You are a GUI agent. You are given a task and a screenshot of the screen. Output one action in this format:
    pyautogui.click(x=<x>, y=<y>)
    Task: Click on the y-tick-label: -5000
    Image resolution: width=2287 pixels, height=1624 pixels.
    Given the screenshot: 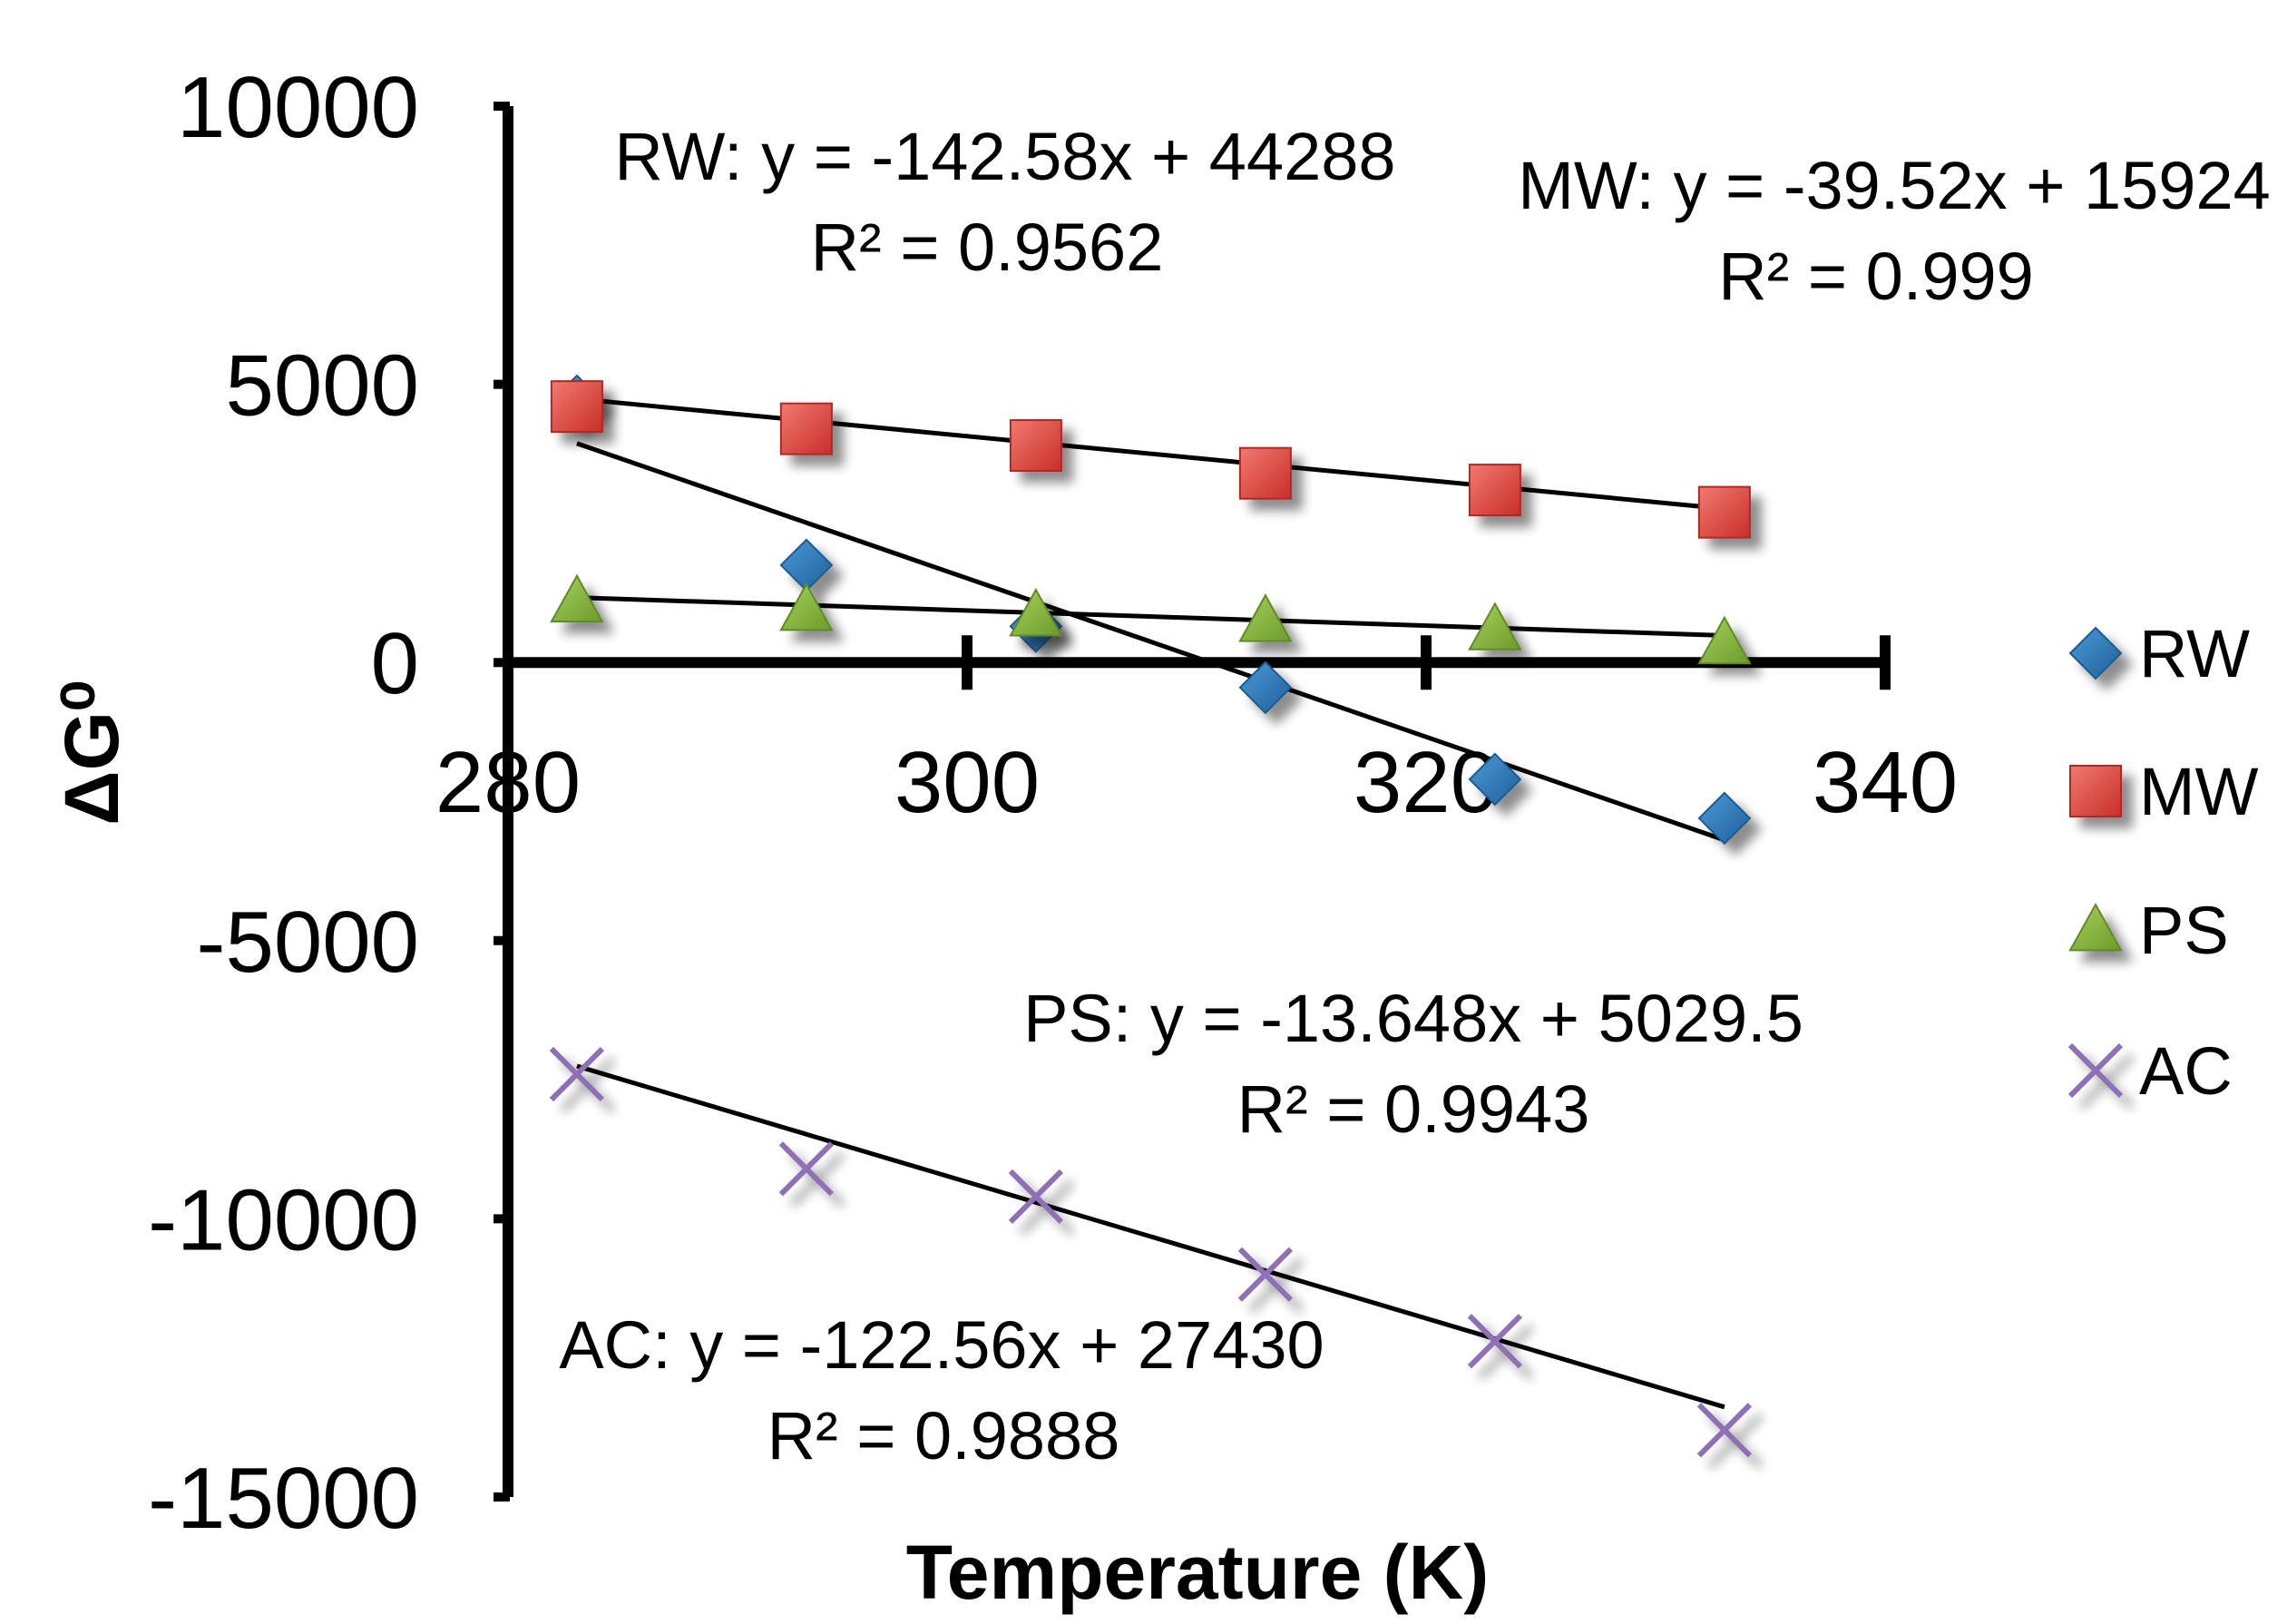 What is the action you would take?
    pyautogui.click(x=308, y=943)
    